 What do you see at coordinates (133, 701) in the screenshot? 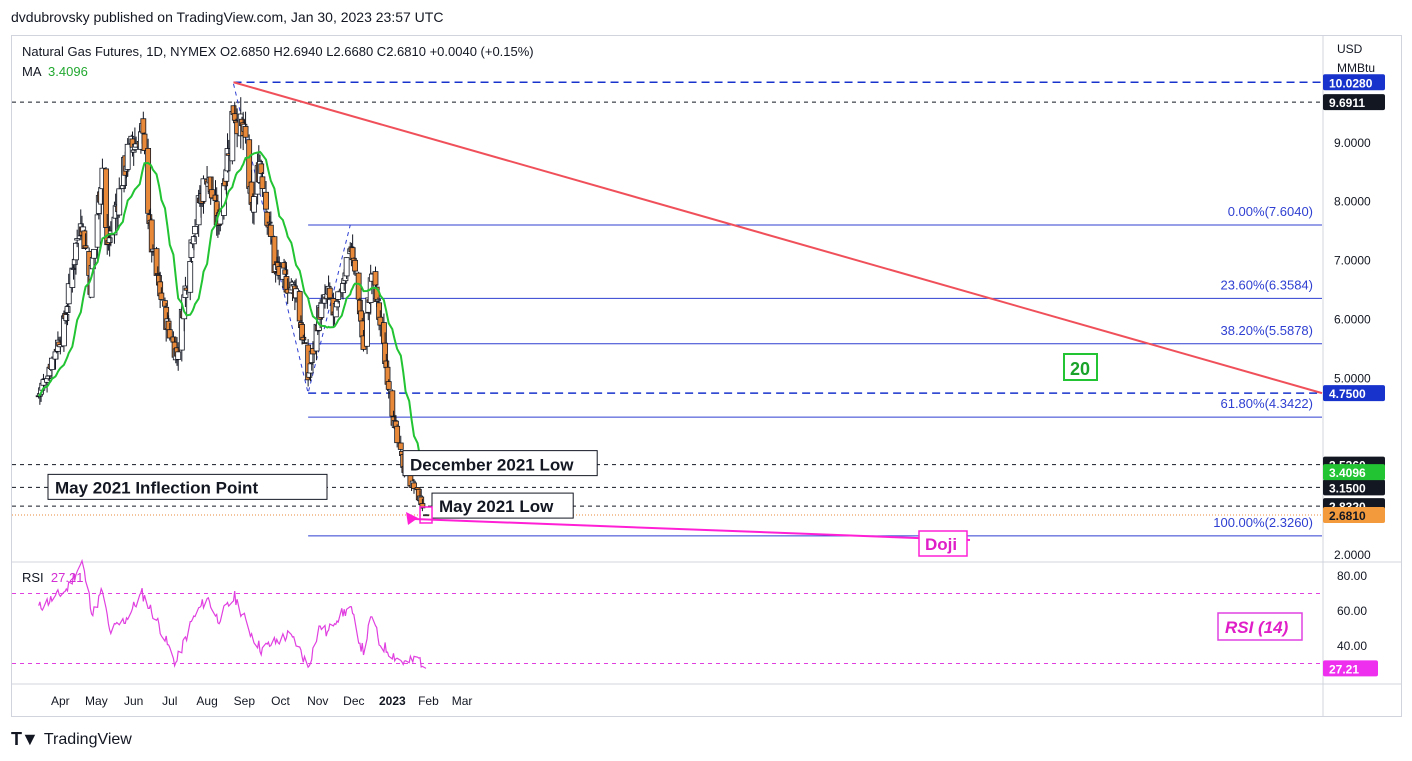
I see `time-tick: Jun` at bounding box center [133, 701].